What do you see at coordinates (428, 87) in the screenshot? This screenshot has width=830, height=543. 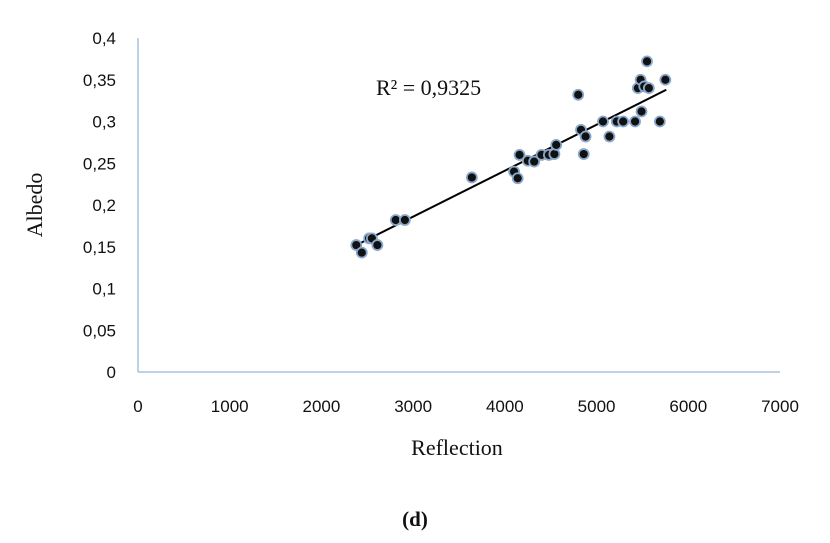 I see `r-squared-annotation: R² = 0,9325` at bounding box center [428, 87].